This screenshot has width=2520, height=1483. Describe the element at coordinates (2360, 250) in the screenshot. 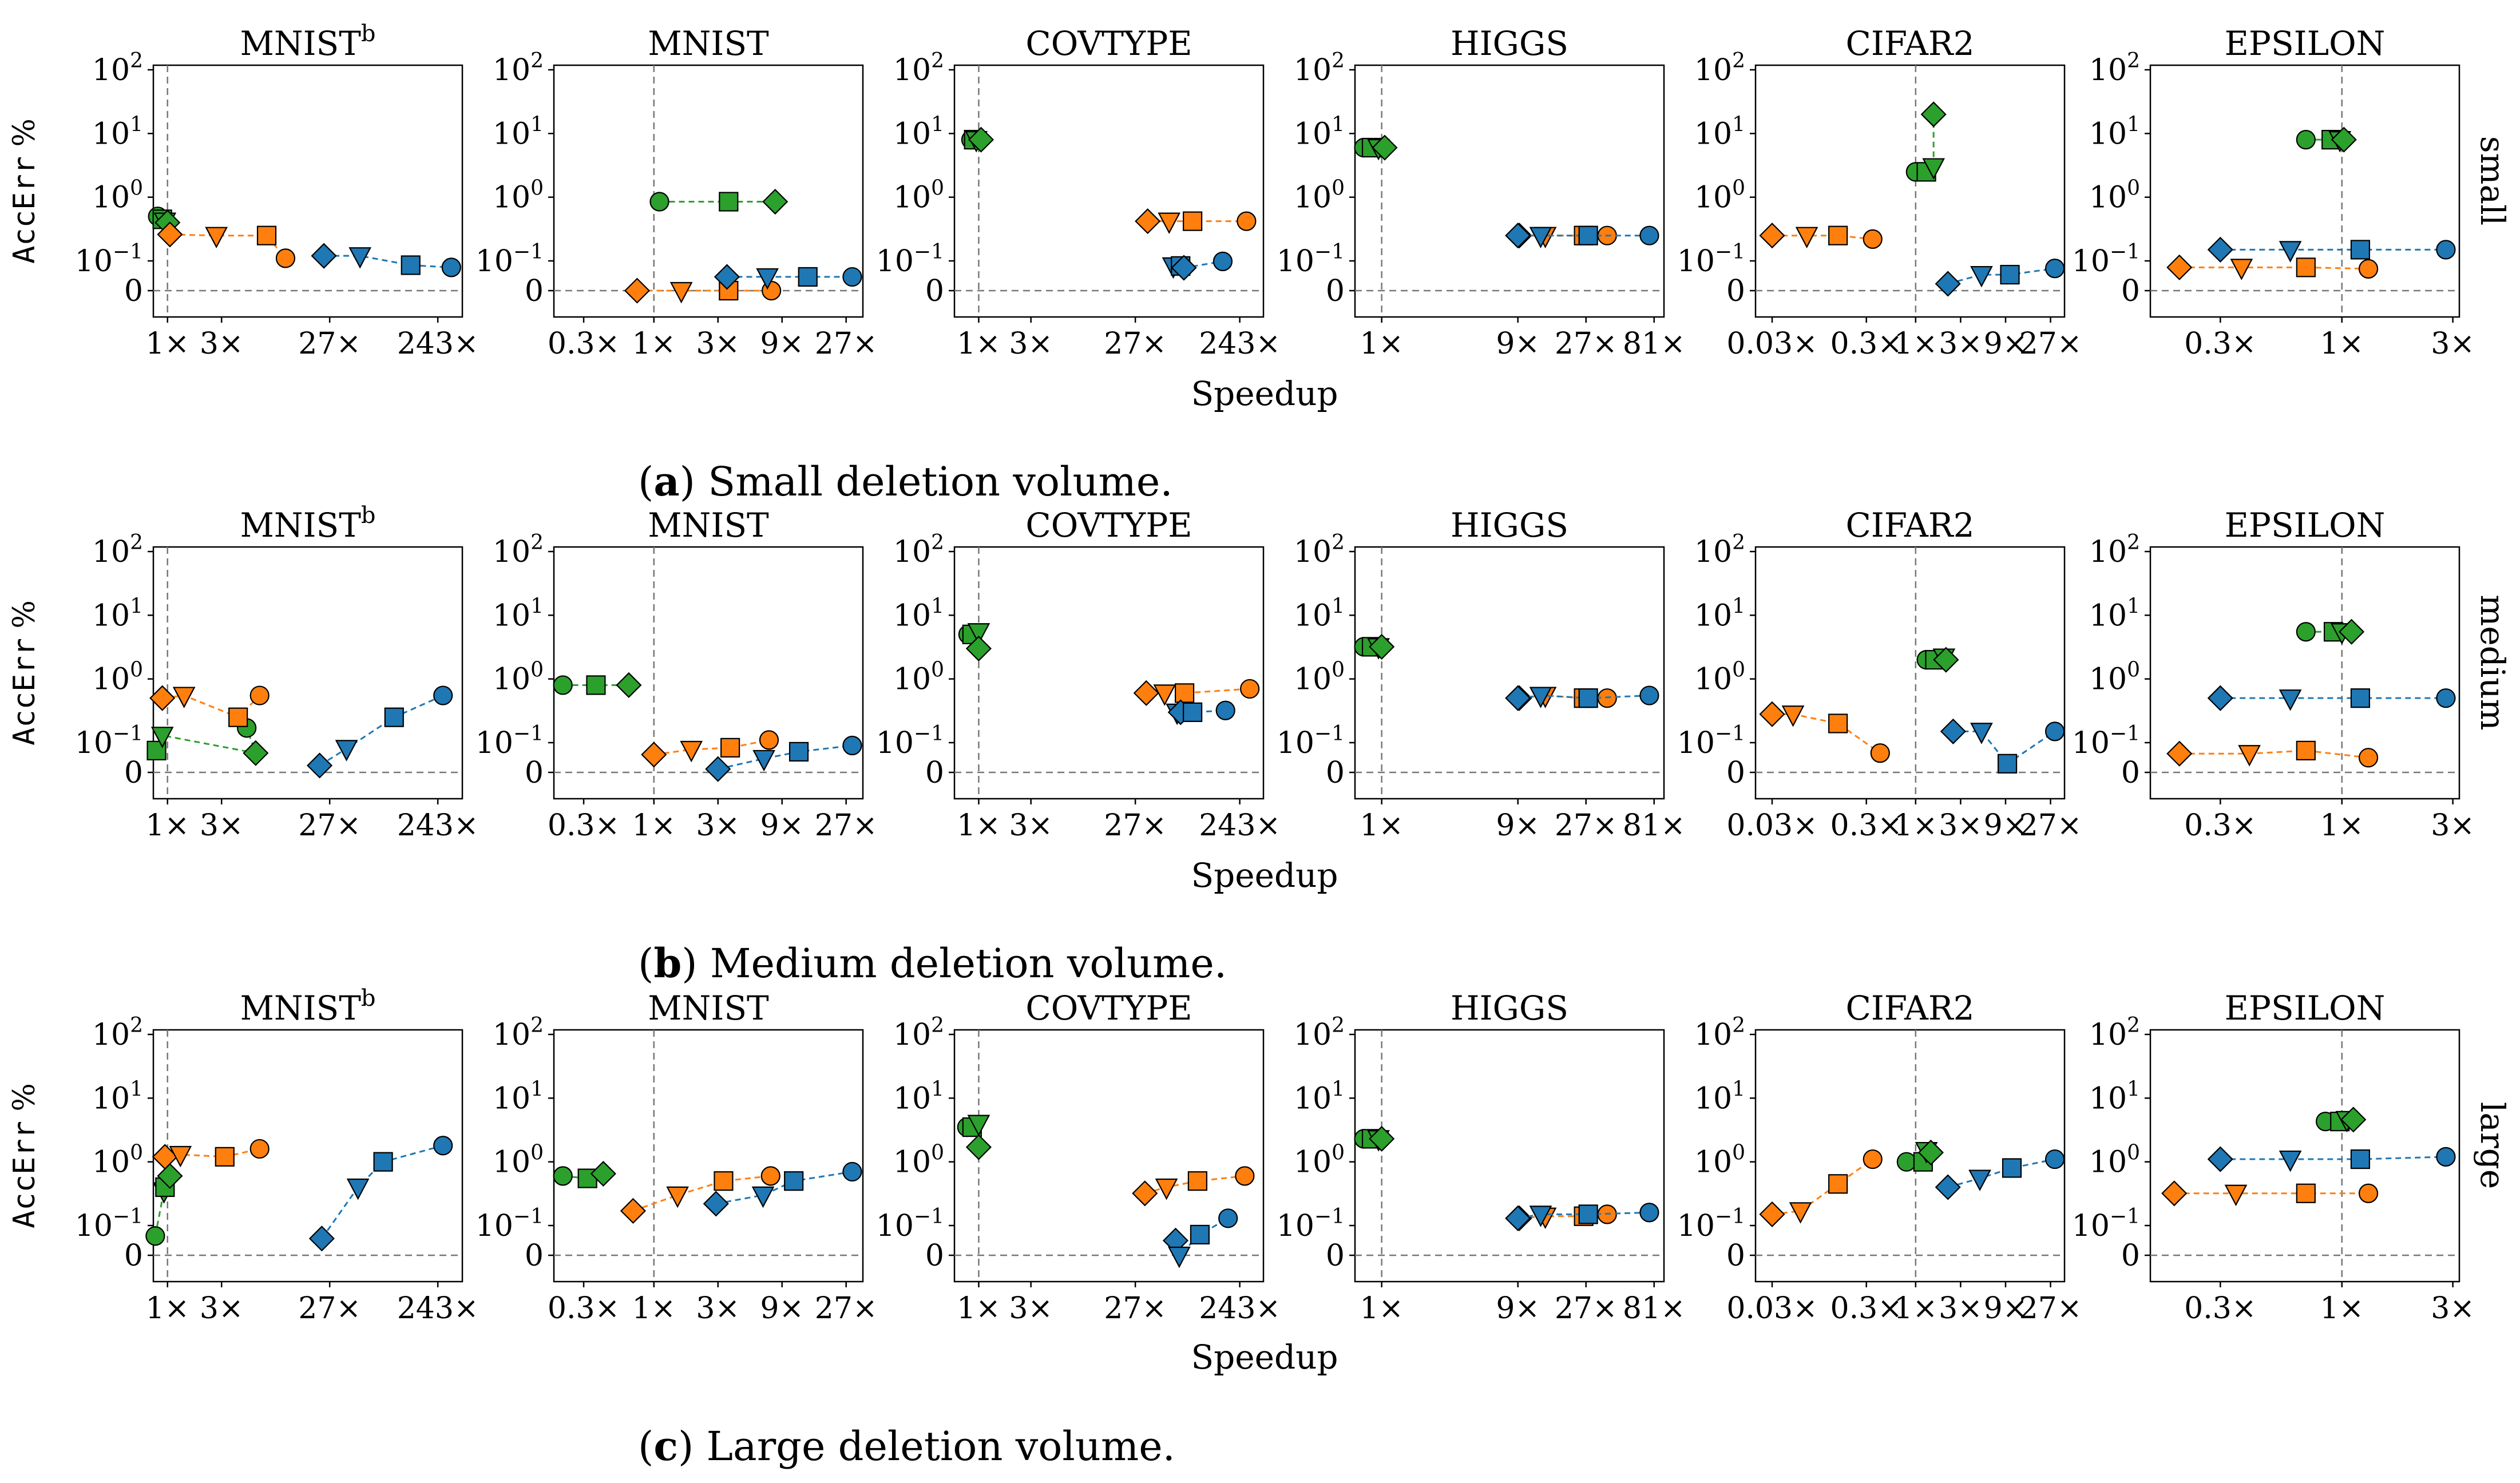

I see `point-blue-square` at that location.